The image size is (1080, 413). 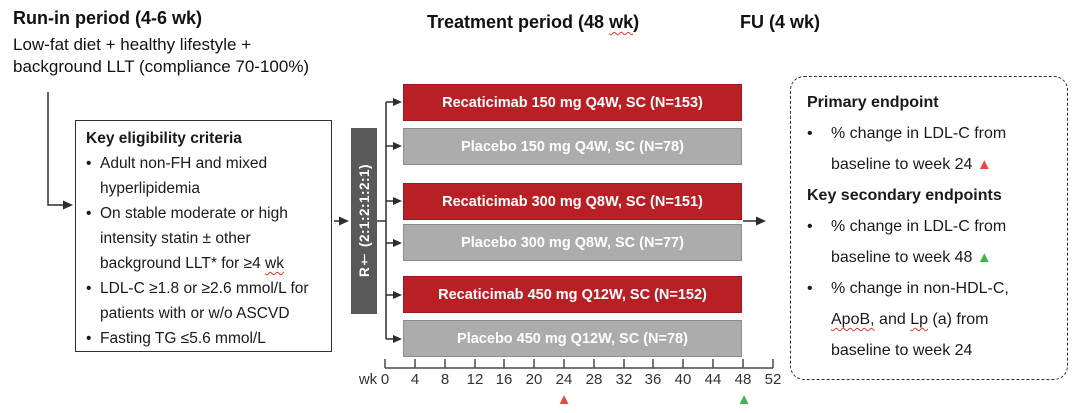 I want to click on week-tick-label: 36, so click(x=653, y=379).